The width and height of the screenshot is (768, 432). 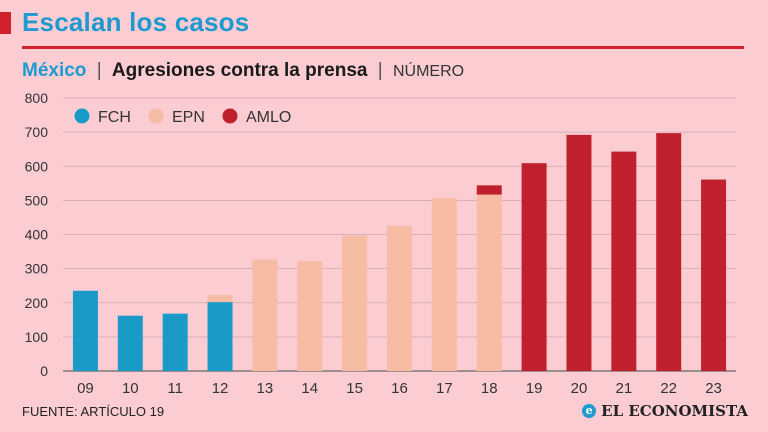 I want to click on x-tick-label: 17, so click(x=444, y=388).